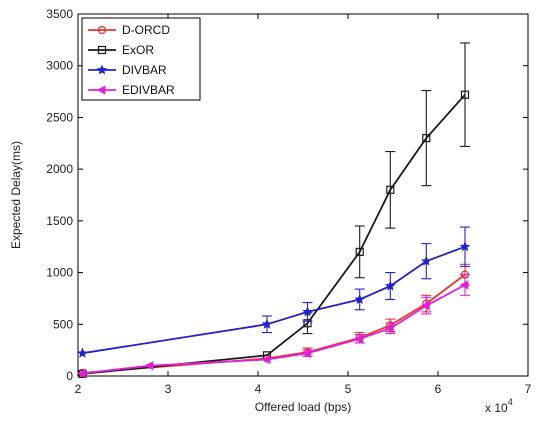 The height and width of the screenshot is (423, 536). I want to click on legend-item-d-orcd: D-ORCD, so click(129, 30).